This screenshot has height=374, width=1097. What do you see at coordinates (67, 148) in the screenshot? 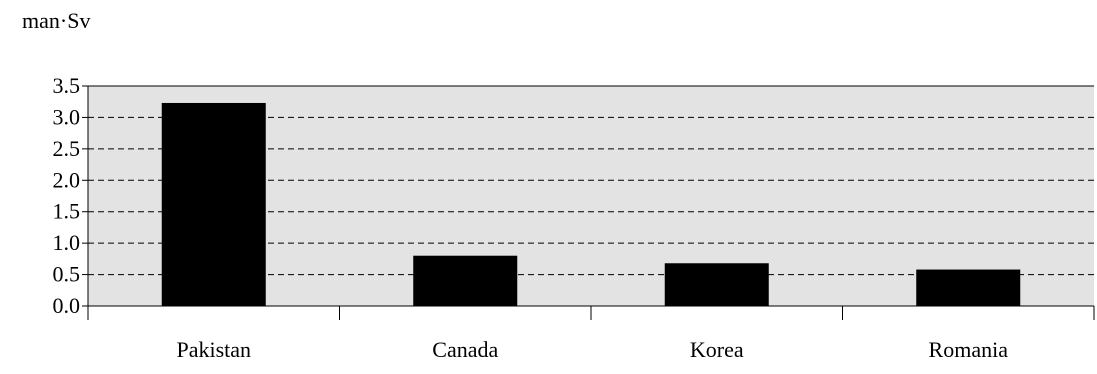
I see `y-tick-label: 2.5` at bounding box center [67, 148].